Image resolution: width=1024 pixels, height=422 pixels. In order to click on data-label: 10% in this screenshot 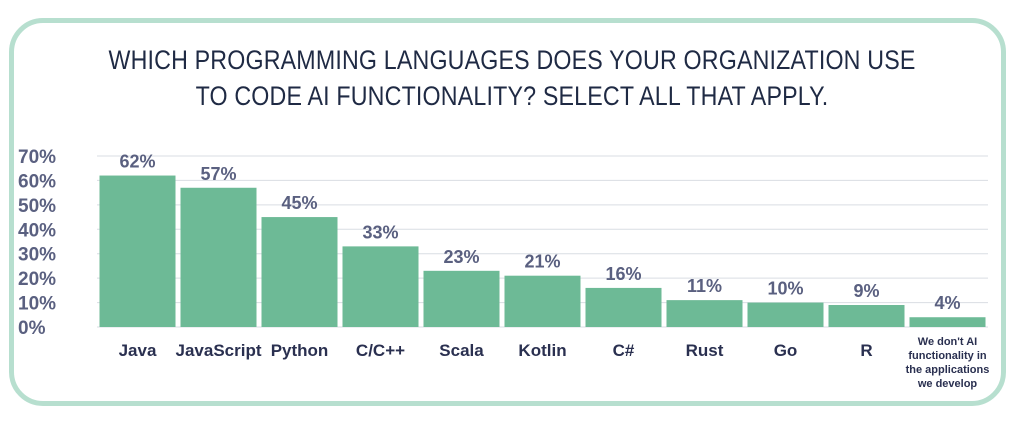, I will do `click(785, 289)`.